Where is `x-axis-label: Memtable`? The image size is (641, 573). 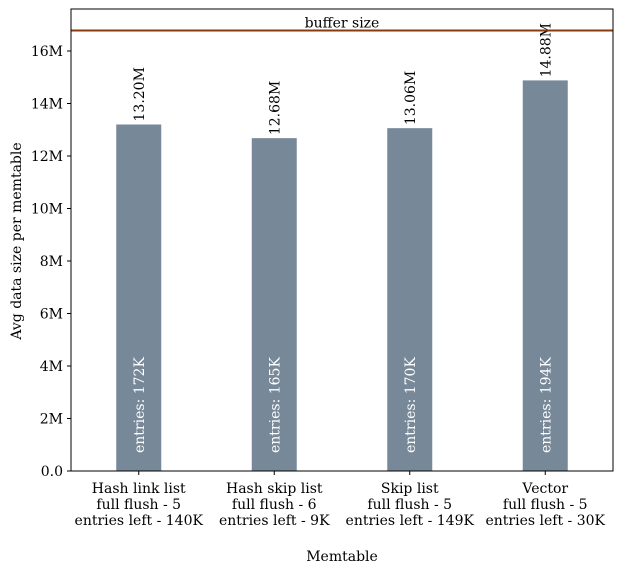 x-axis-label: Memtable is located at coordinates (342, 557).